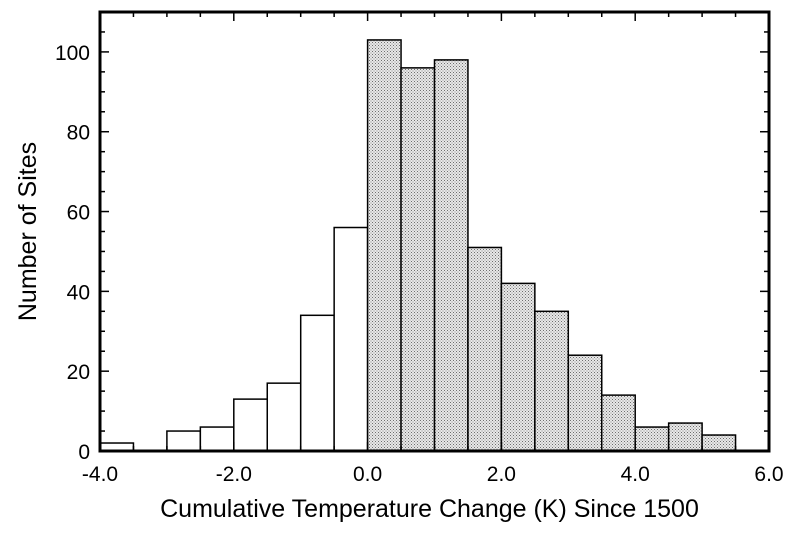 The image size is (791, 533). Describe the element at coordinates (768, 474) in the screenshot. I see `x-tick-label: 6.0` at that location.